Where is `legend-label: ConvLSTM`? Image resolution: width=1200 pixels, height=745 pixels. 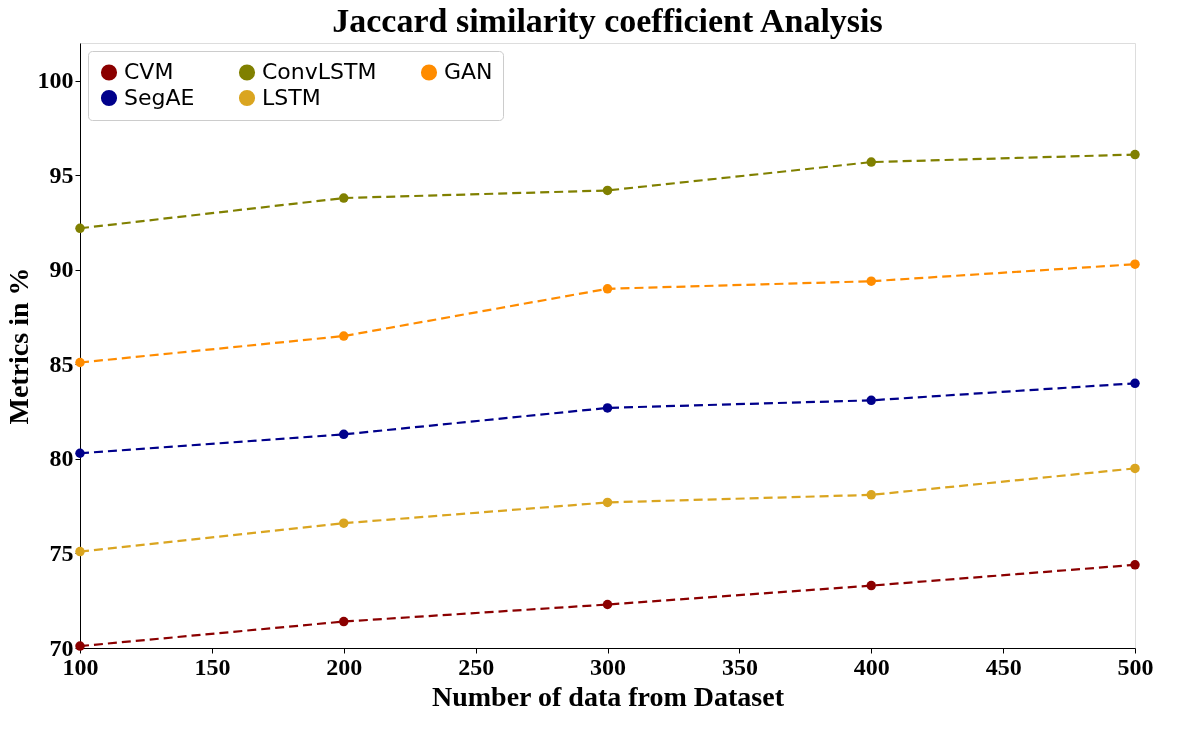
legend-label: ConvLSTM is located at coordinates (319, 72).